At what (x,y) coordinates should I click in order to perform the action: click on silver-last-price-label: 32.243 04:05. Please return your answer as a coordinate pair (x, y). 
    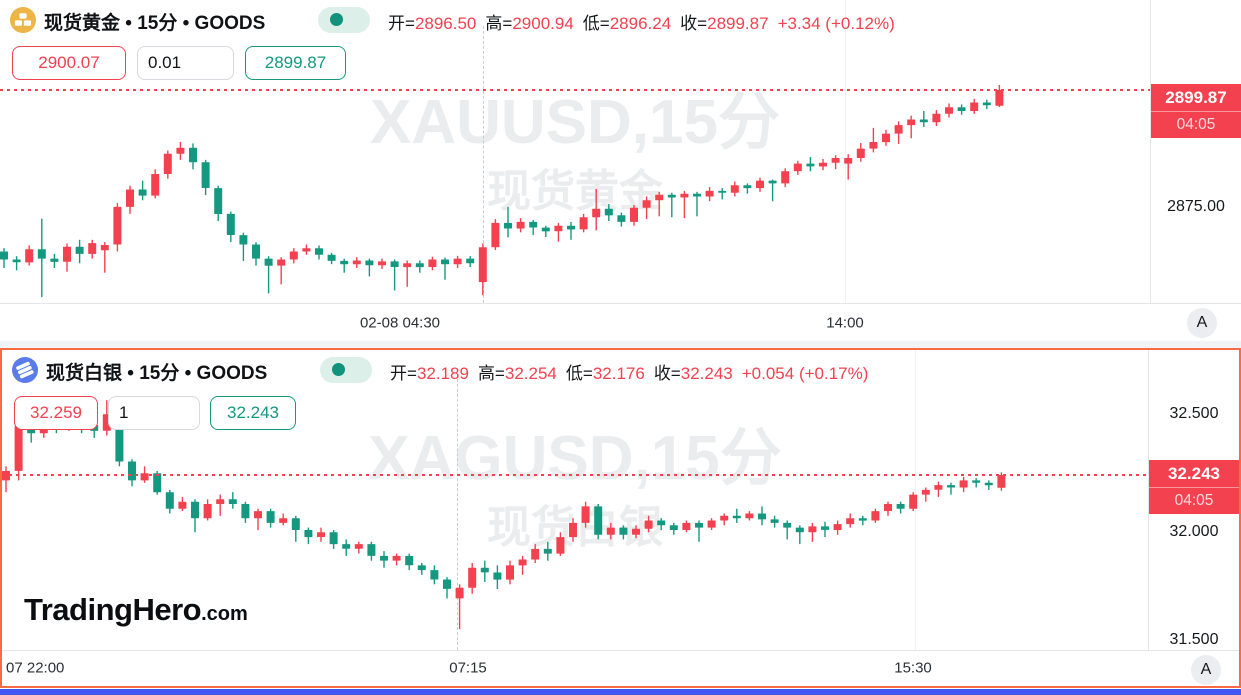
    Looking at the image, I should click on (1194, 487).